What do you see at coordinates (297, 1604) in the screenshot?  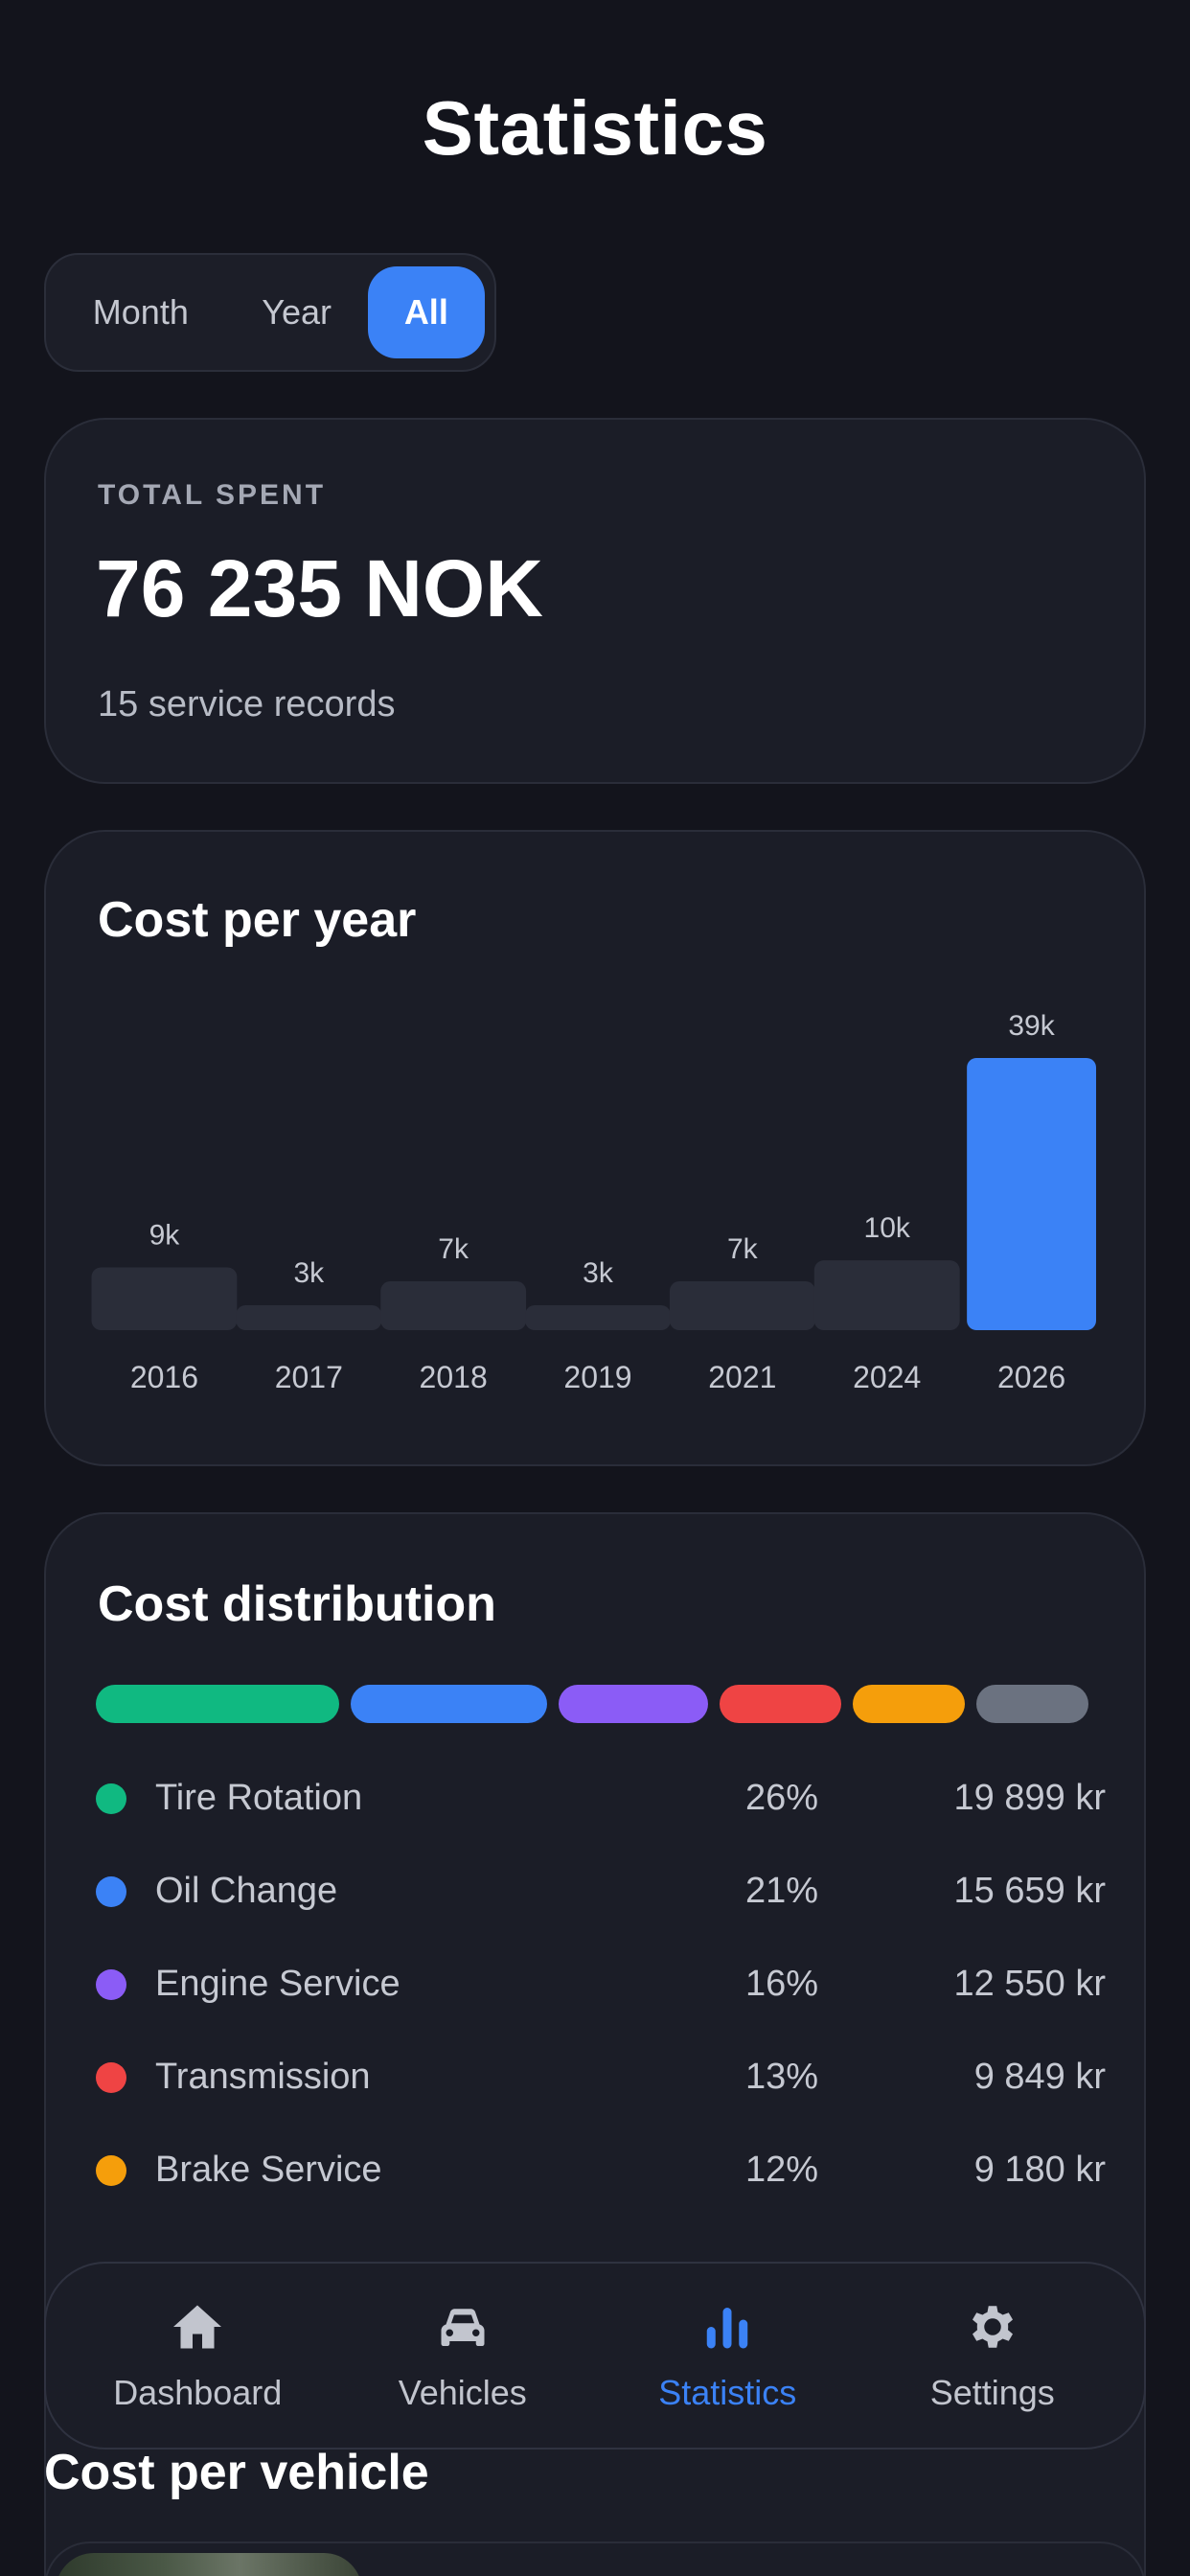 I see `cost-distribution-title: Cost distribution` at bounding box center [297, 1604].